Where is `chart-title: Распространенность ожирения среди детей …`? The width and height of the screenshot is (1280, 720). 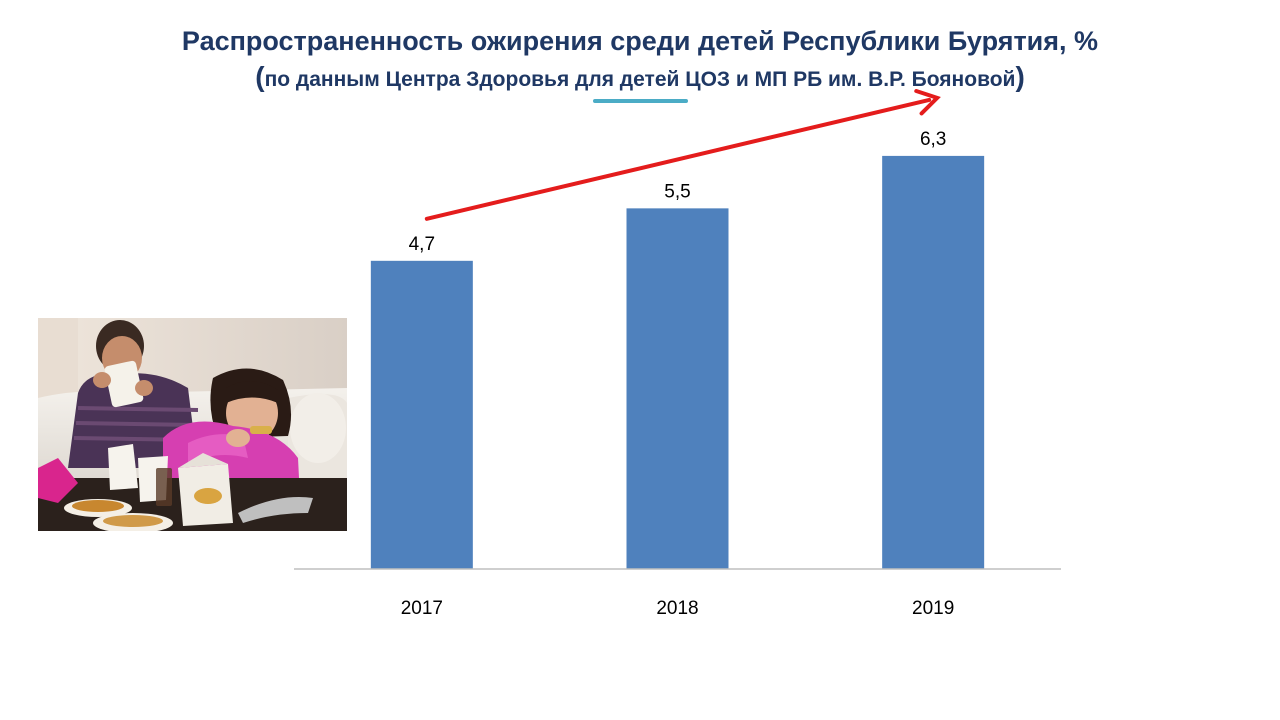 chart-title: Распространенность ожирения среди детей … is located at coordinates (640, 41).